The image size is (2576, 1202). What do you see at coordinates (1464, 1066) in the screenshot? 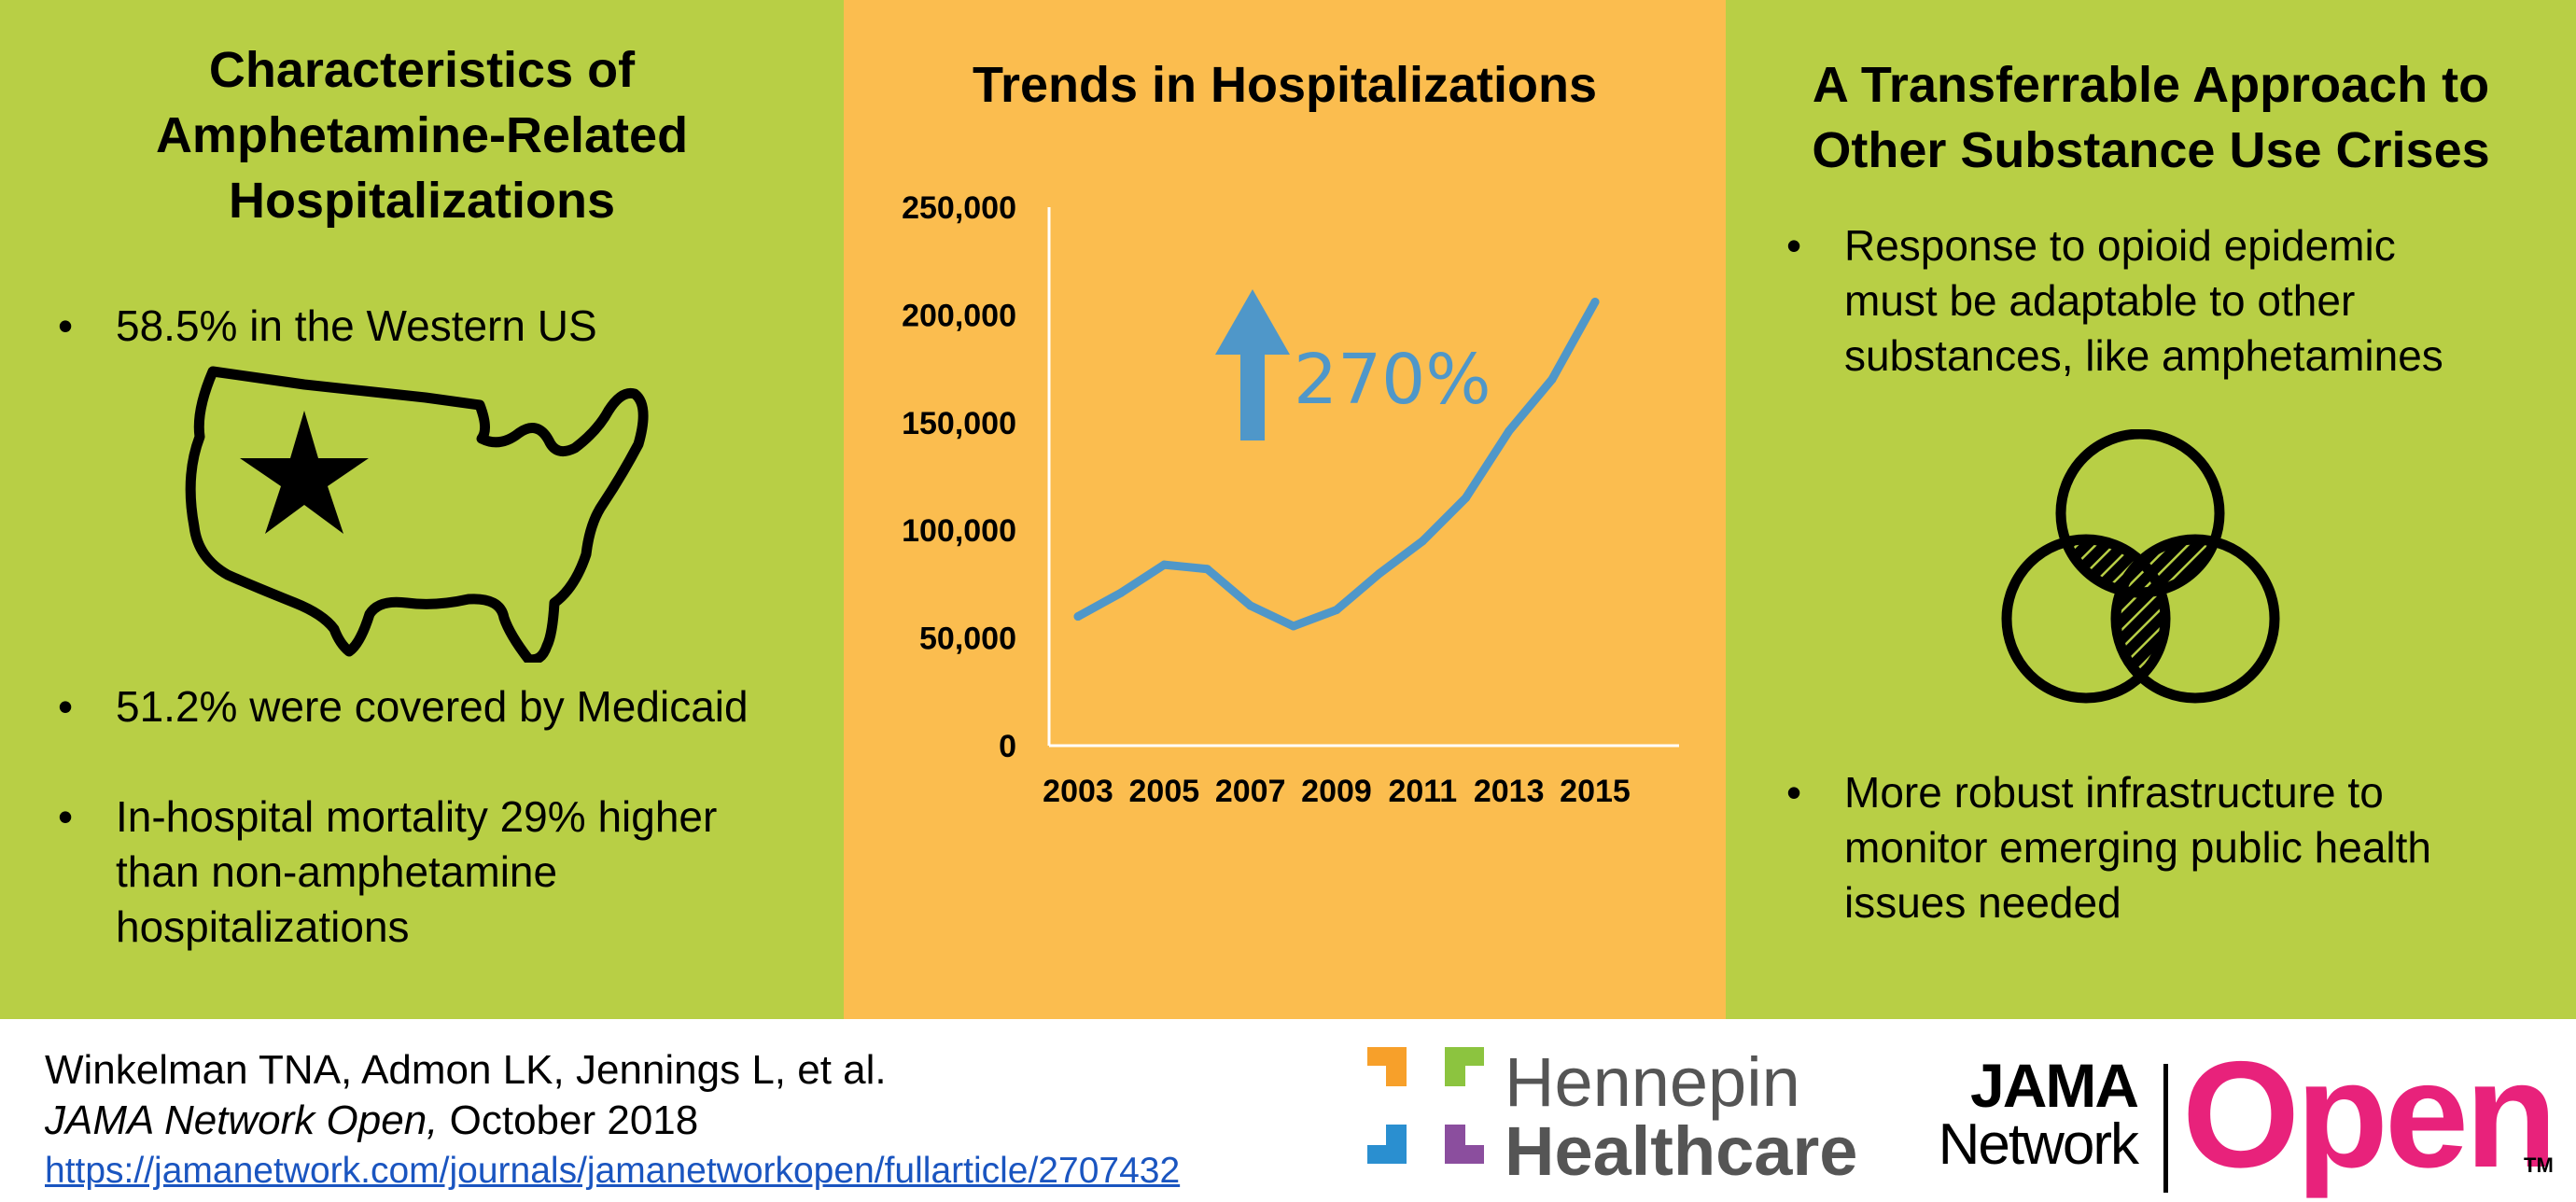
I see `hennepin-green-mark` at bounding box center [1464, 1066].